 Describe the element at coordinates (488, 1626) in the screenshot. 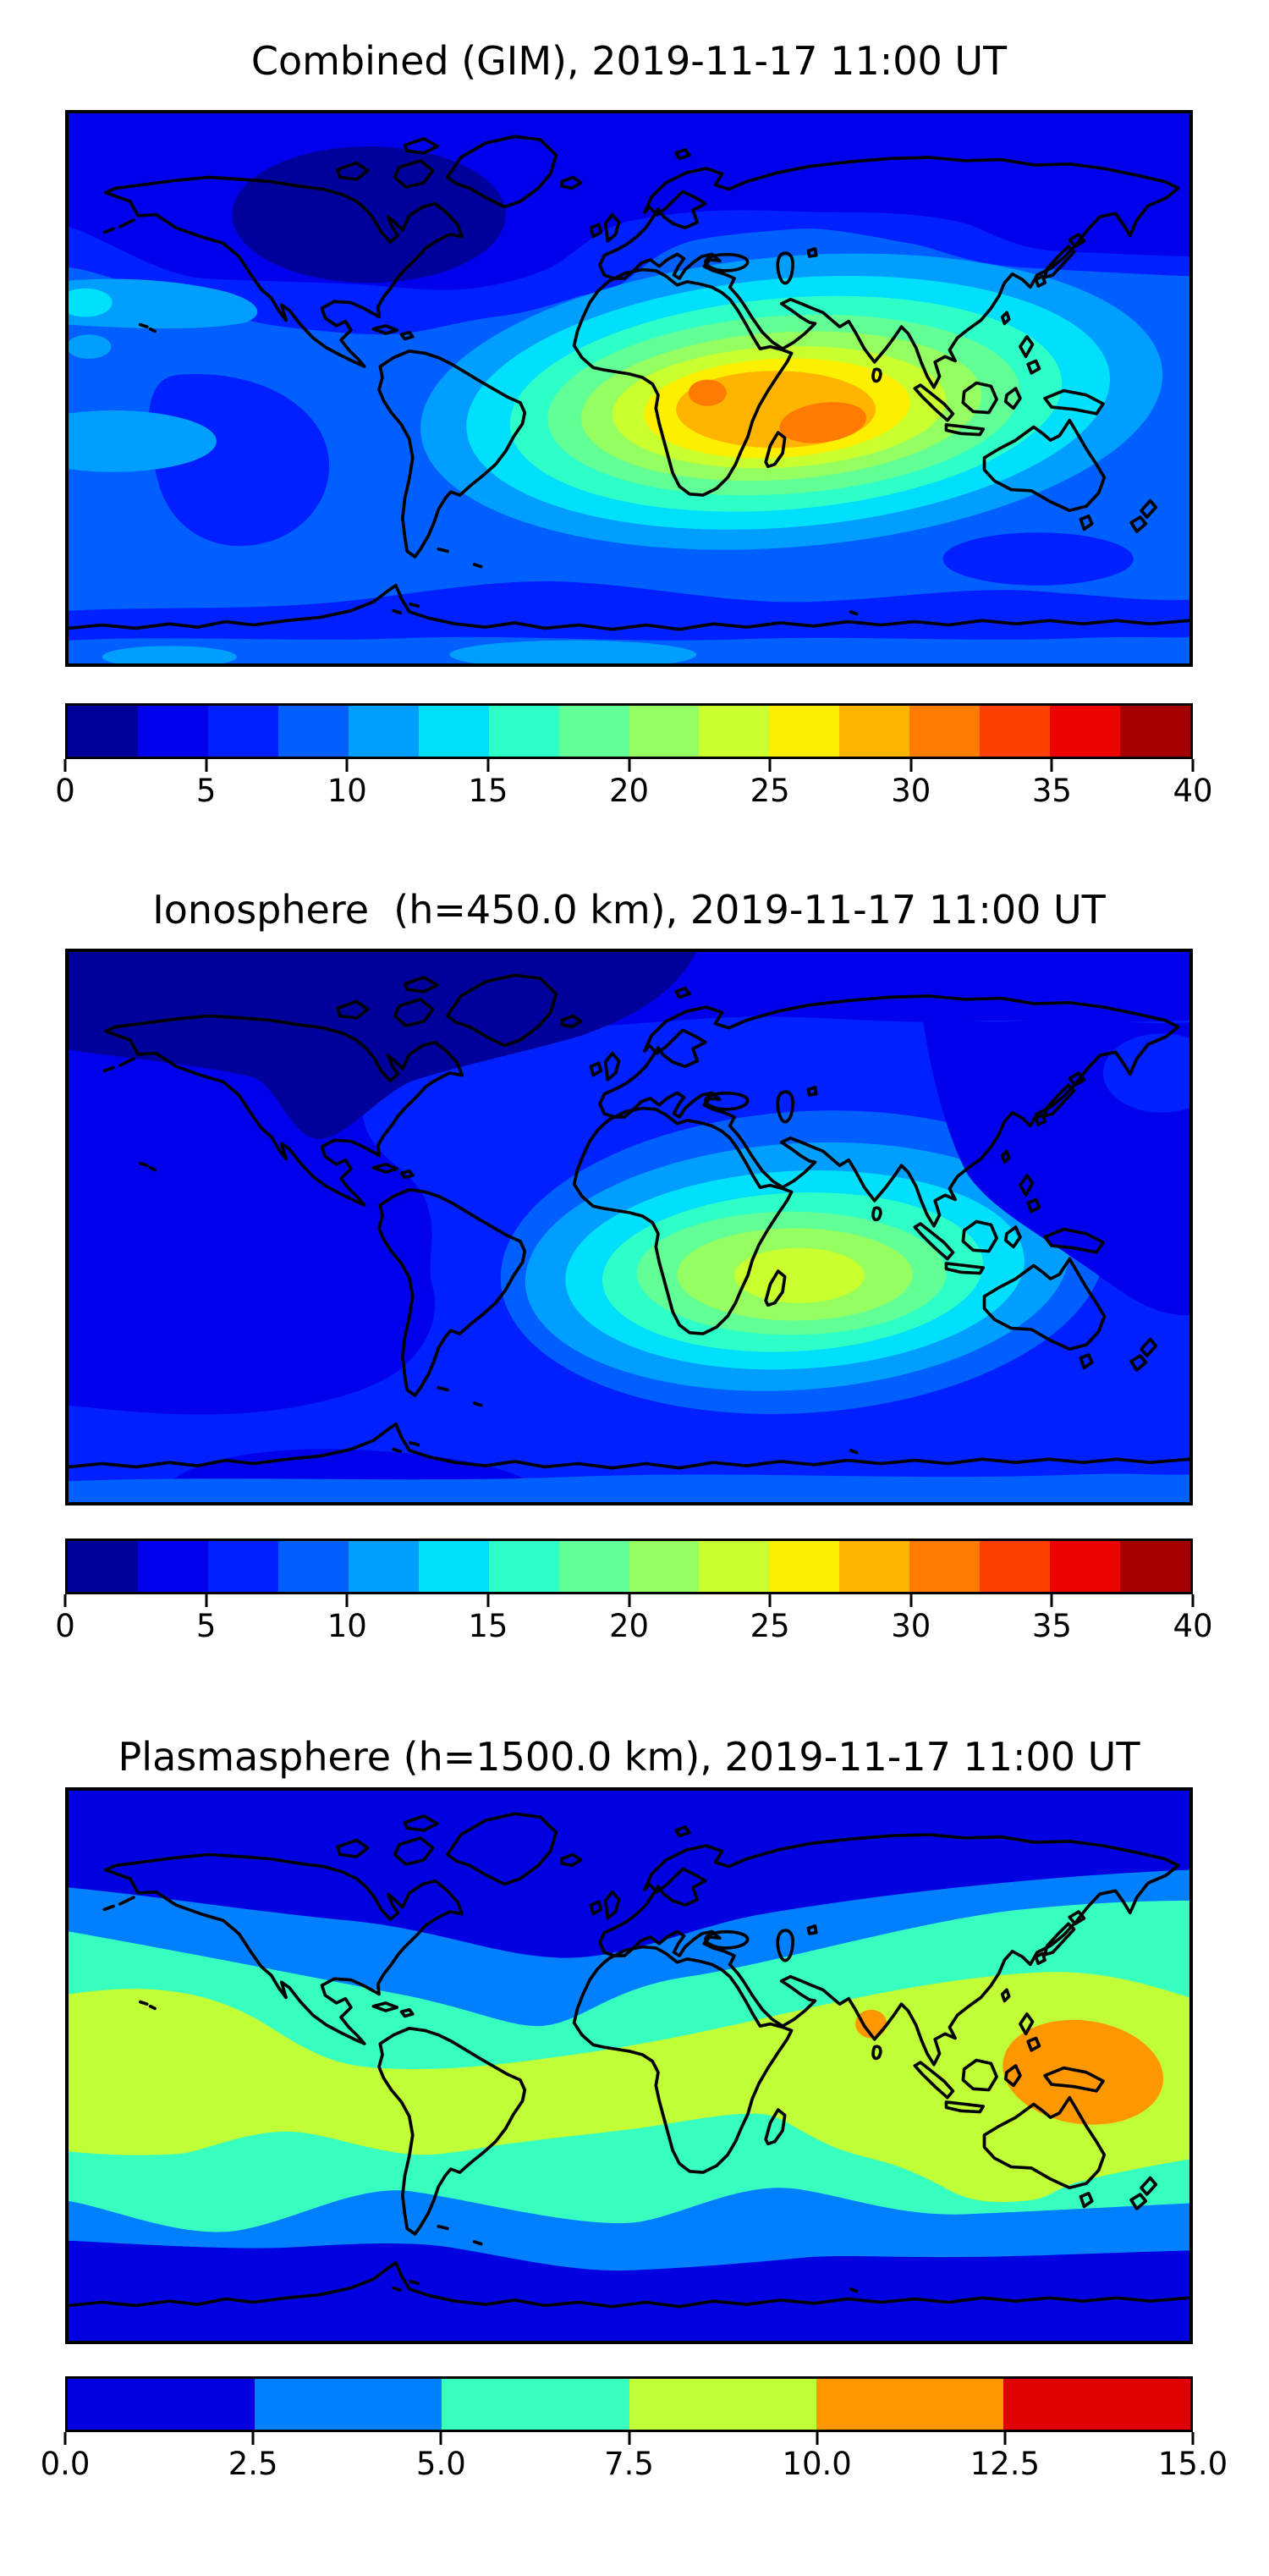

I see `colorbar-tick-label: 15` at that location.